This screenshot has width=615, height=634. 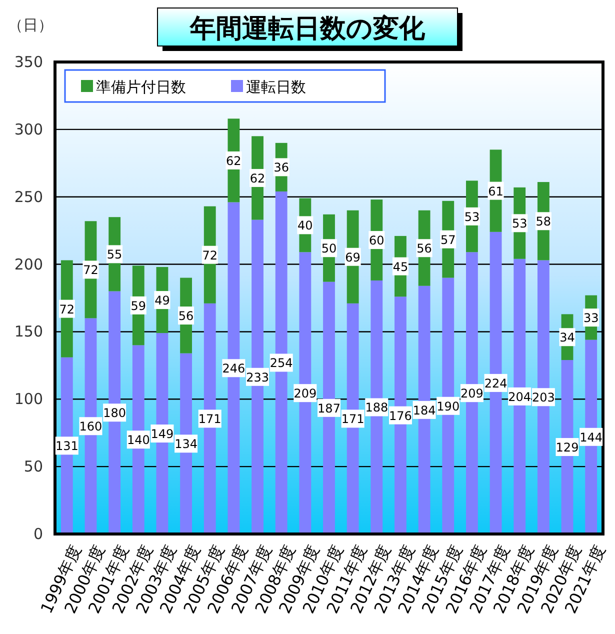 What do you see at coordinates (520, 397) in the screenshot?
I see `data-label: 204` at bounding box center [520, 397].